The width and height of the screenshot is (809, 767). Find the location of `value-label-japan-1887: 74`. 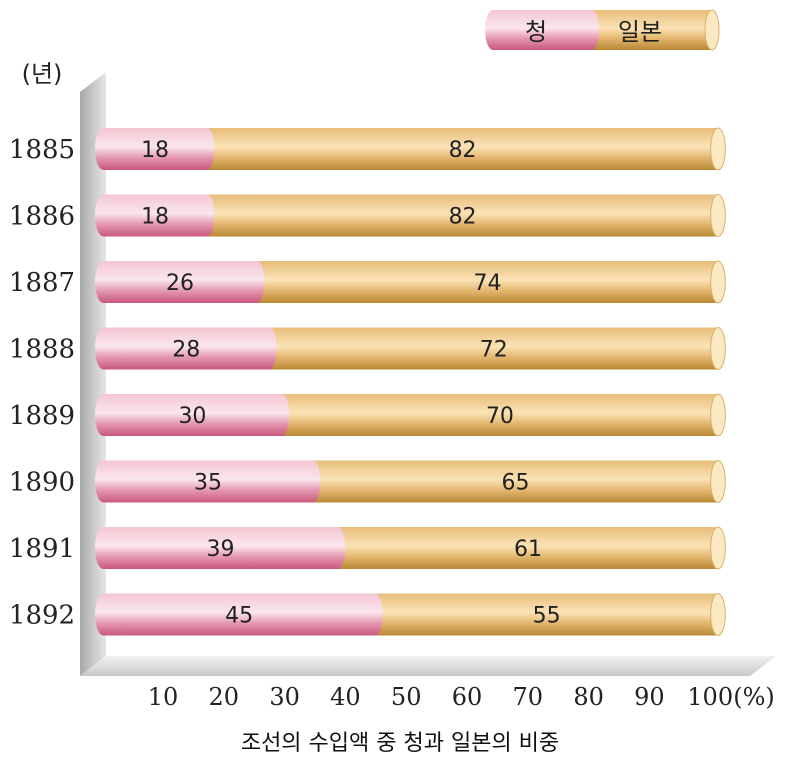

value-label-japan-1887: 74 is located at coordinates (487, 283).